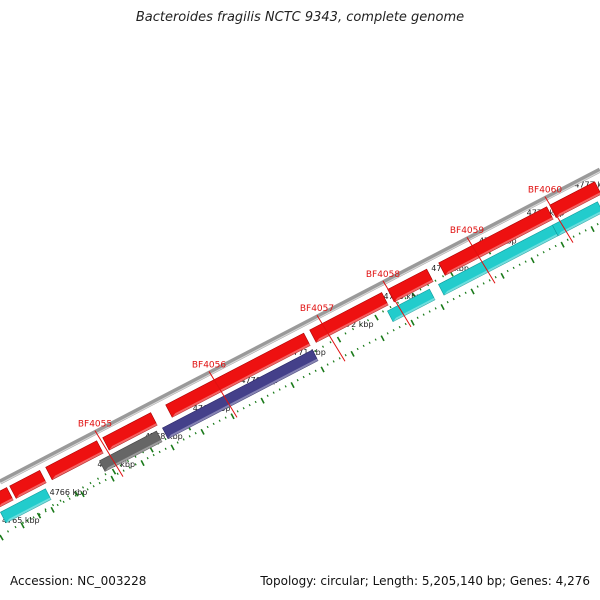 The width and height of the screenshot is (600, 600). I want to click on gene-leader-line, so click(559, 219).